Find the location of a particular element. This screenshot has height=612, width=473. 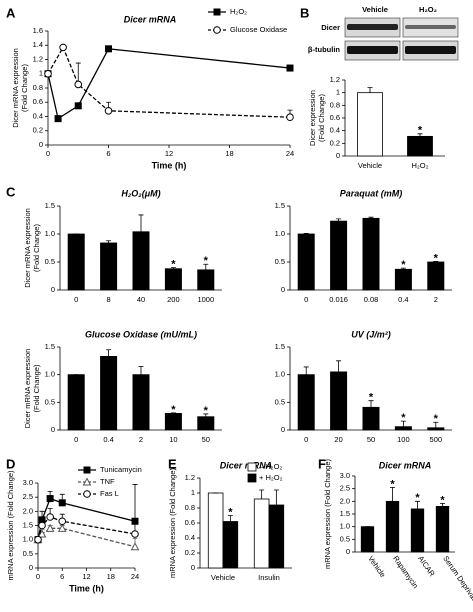

x-tick-label: 0.4 is located at coordinates (403, 299).